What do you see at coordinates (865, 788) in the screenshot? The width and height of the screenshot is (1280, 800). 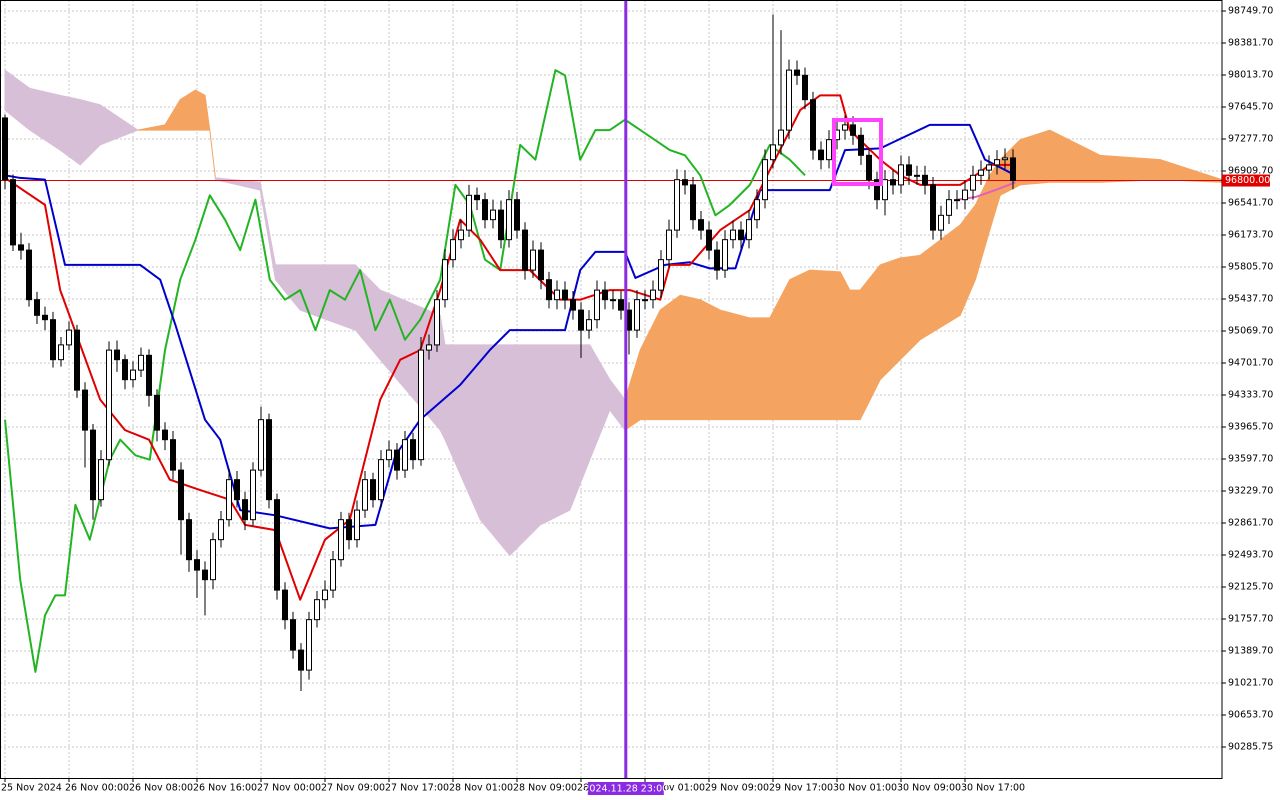 I see `x-tick-label: 30 Nov 01:00` at bounding box center [865, 788].